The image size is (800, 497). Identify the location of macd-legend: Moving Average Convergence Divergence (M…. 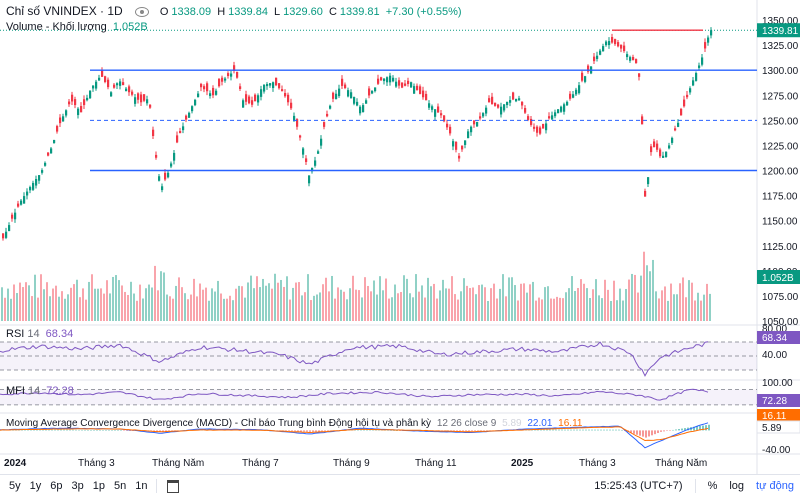
(295, 423).